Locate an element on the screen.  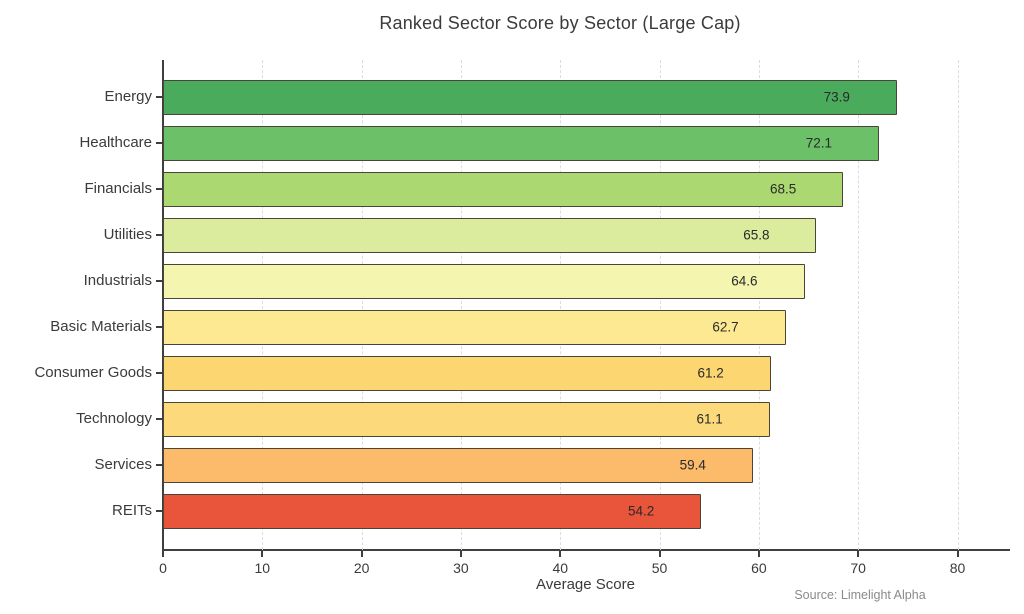
bar-value-label: 73.9 is located at coordinates (836, 97).